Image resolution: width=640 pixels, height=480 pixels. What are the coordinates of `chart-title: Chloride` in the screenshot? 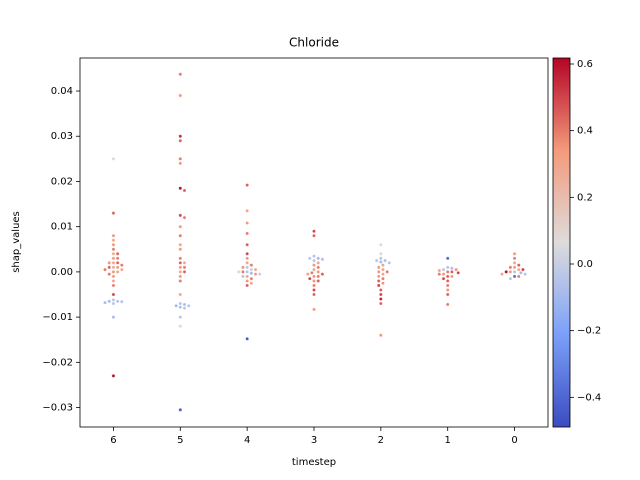 It's located at (314, 43).